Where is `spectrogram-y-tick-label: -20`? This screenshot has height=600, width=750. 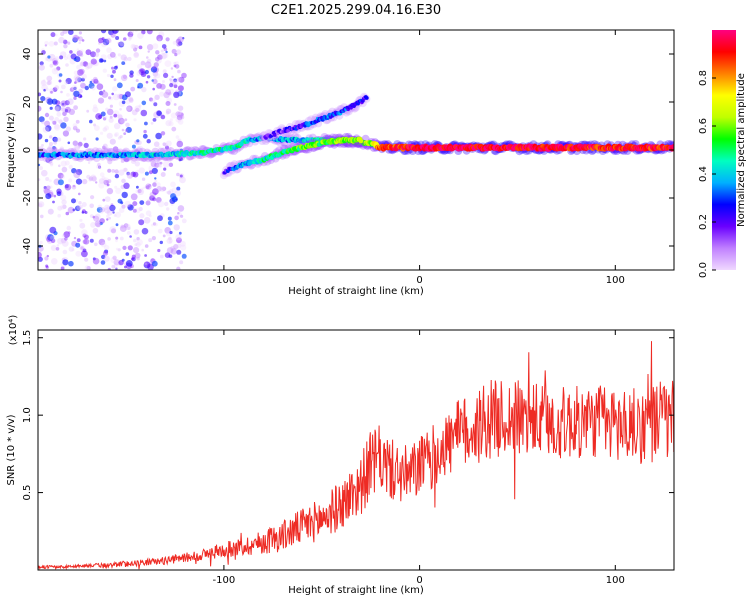 spectrogram-y-tick-label: -20 is located at coordinates (27, 198).